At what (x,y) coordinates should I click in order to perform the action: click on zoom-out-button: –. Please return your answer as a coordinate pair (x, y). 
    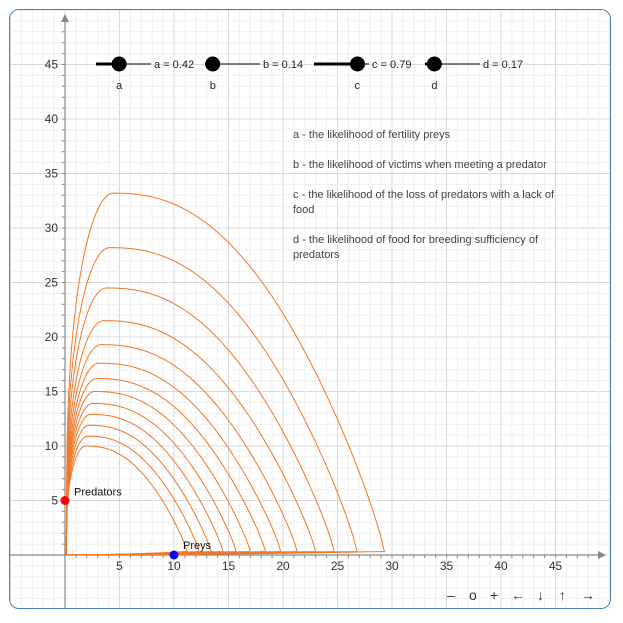
    Looking at the image, I should click on (451, 595).